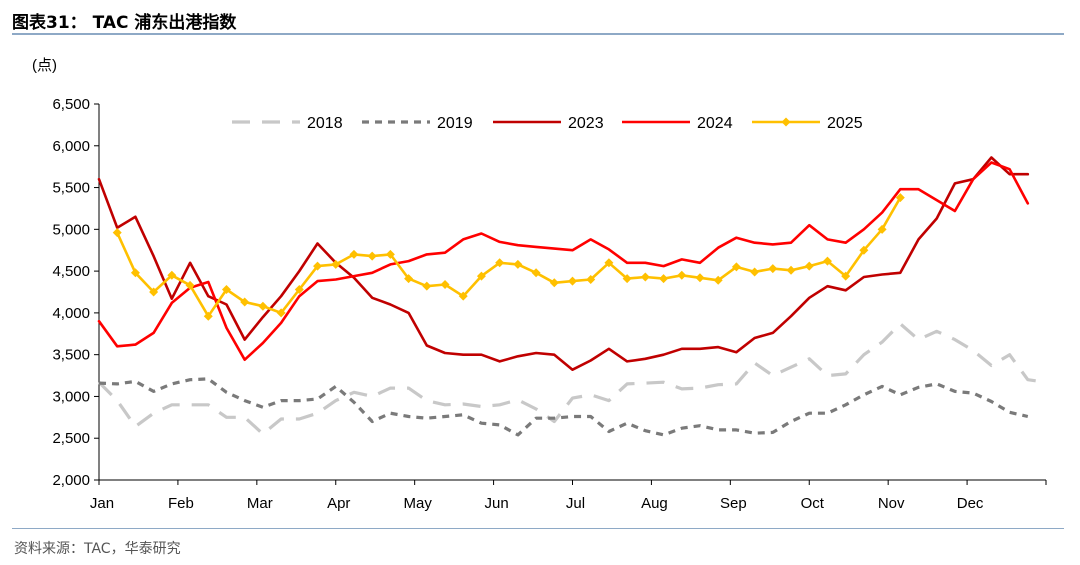 The height and width of the screenshot is (565, 1080). Describe the element at coordinates (563, 407) in the screenshot. I see `series-line-2019` at that location.